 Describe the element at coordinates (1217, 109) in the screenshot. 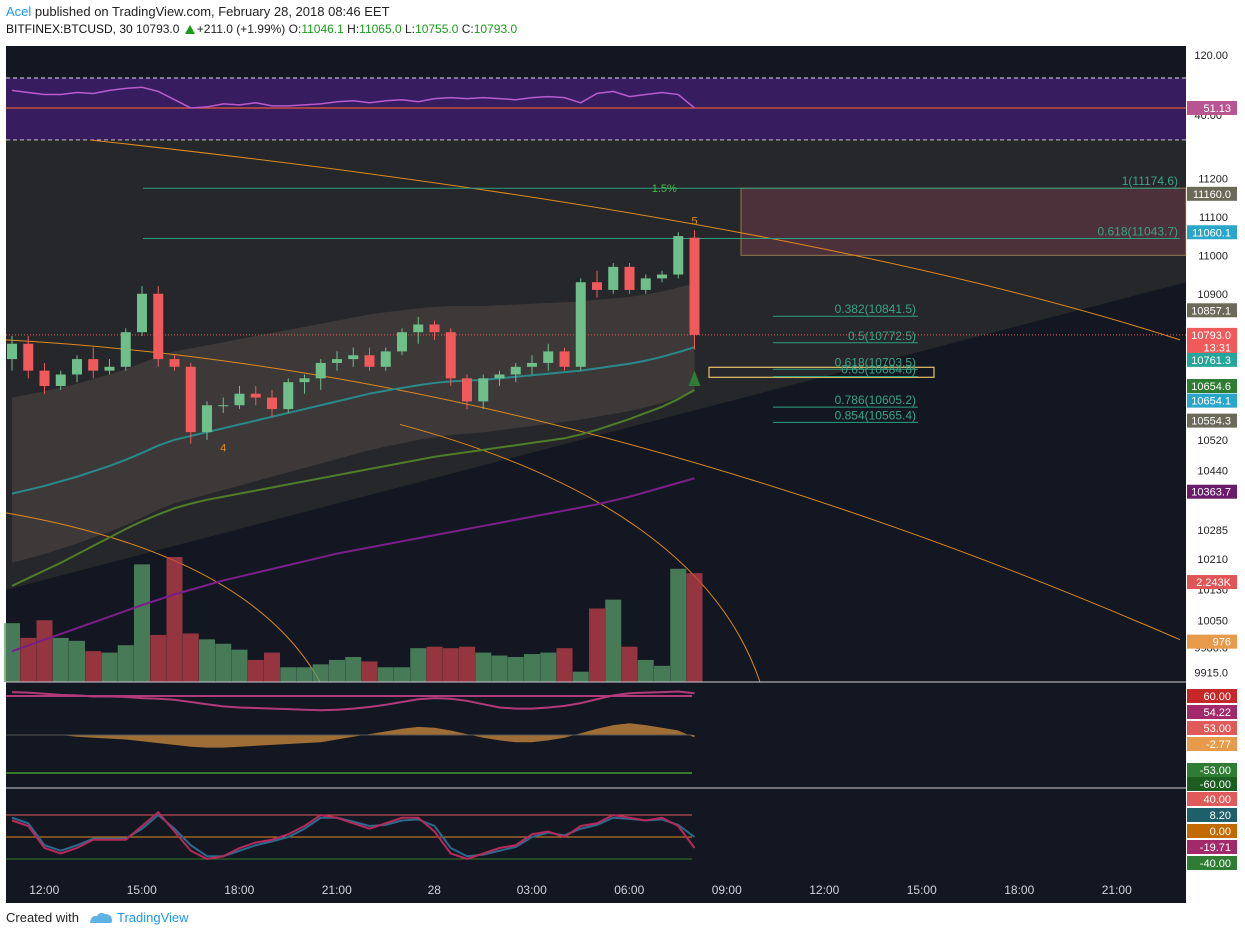

I see `rsi-badge: 51.13` at that location.